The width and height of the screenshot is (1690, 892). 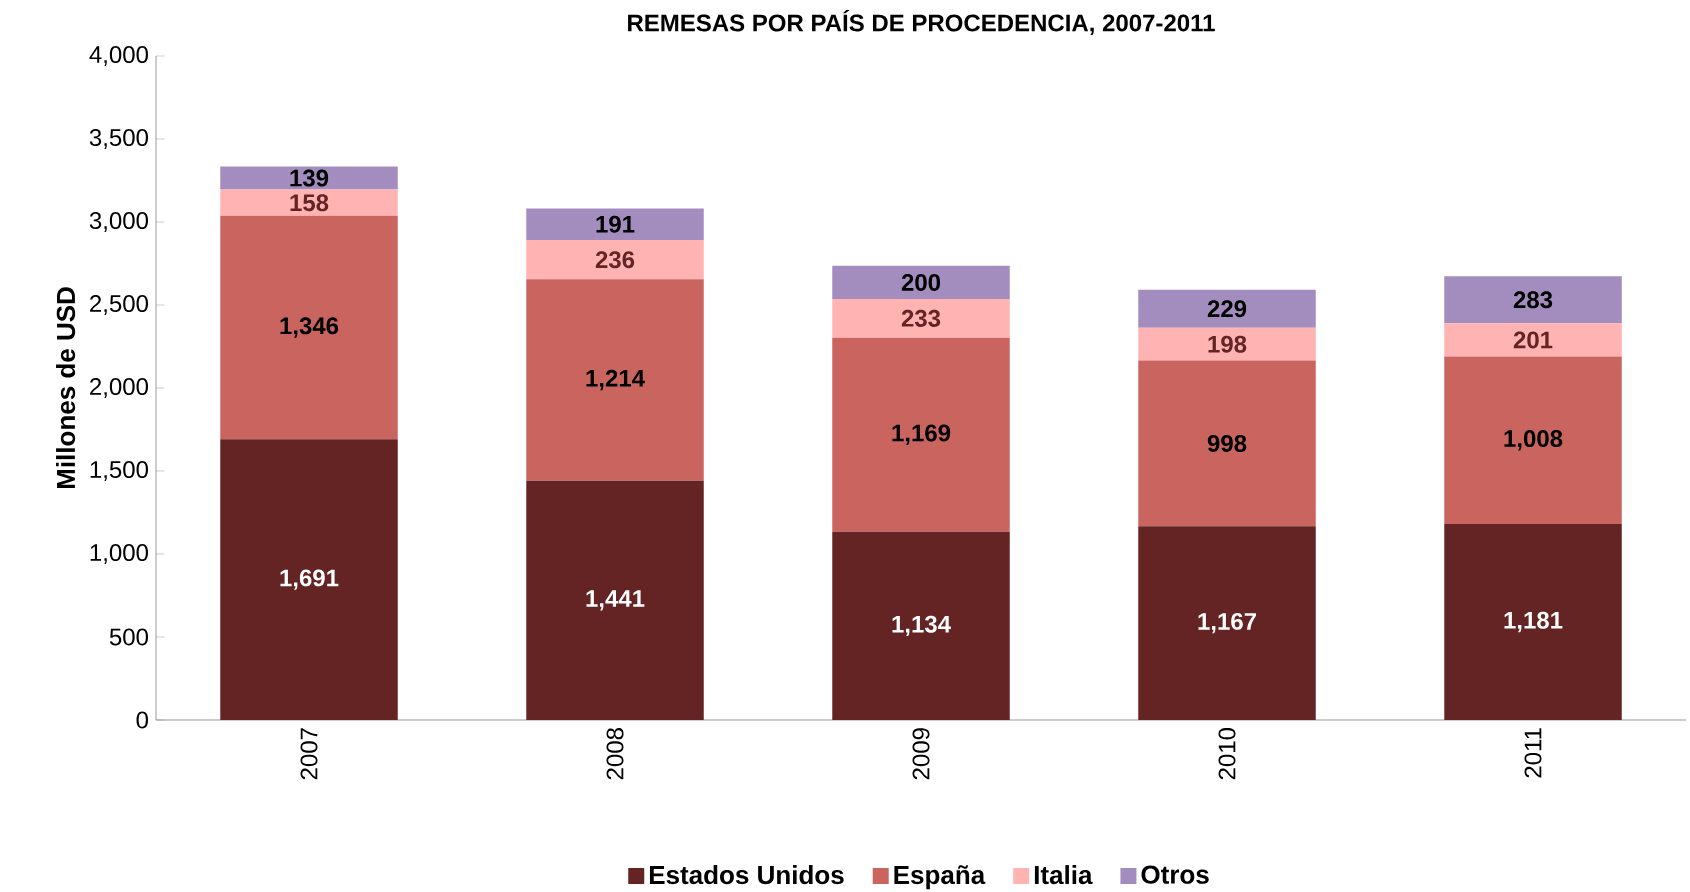 I want to click on chart-title: REMESAS POR PAÍS DE PROCEDENCIA, 2007-2011, so click(x=921, y=22).